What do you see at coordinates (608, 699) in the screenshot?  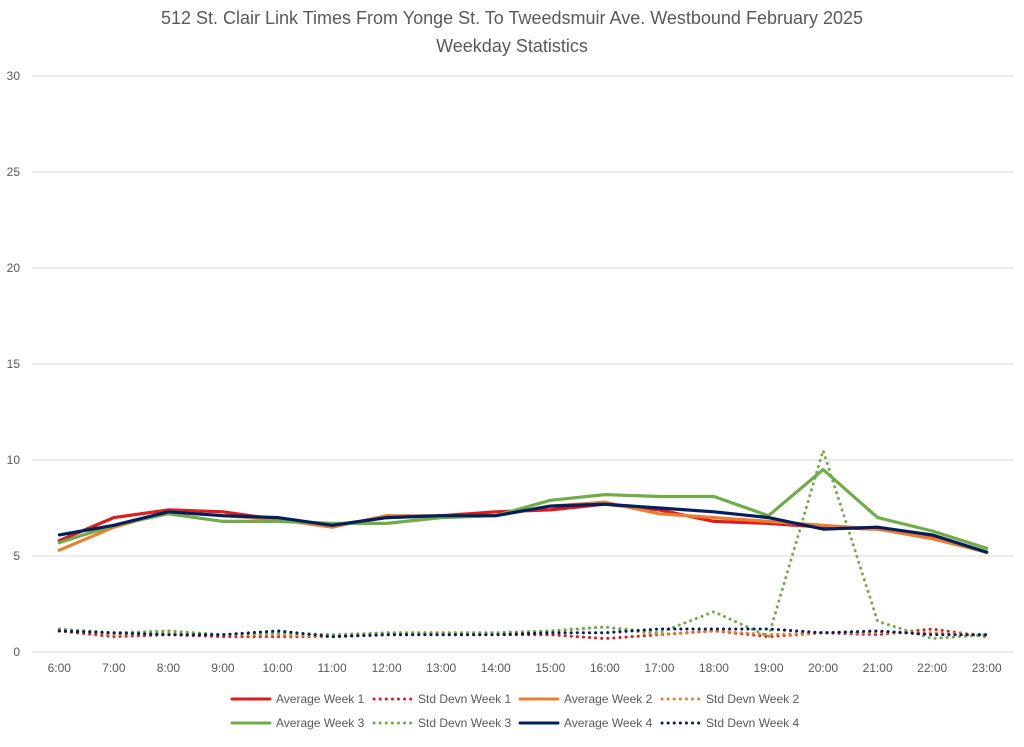 I see `legend-label: Average Week 2` at bounding box center [608, 699].